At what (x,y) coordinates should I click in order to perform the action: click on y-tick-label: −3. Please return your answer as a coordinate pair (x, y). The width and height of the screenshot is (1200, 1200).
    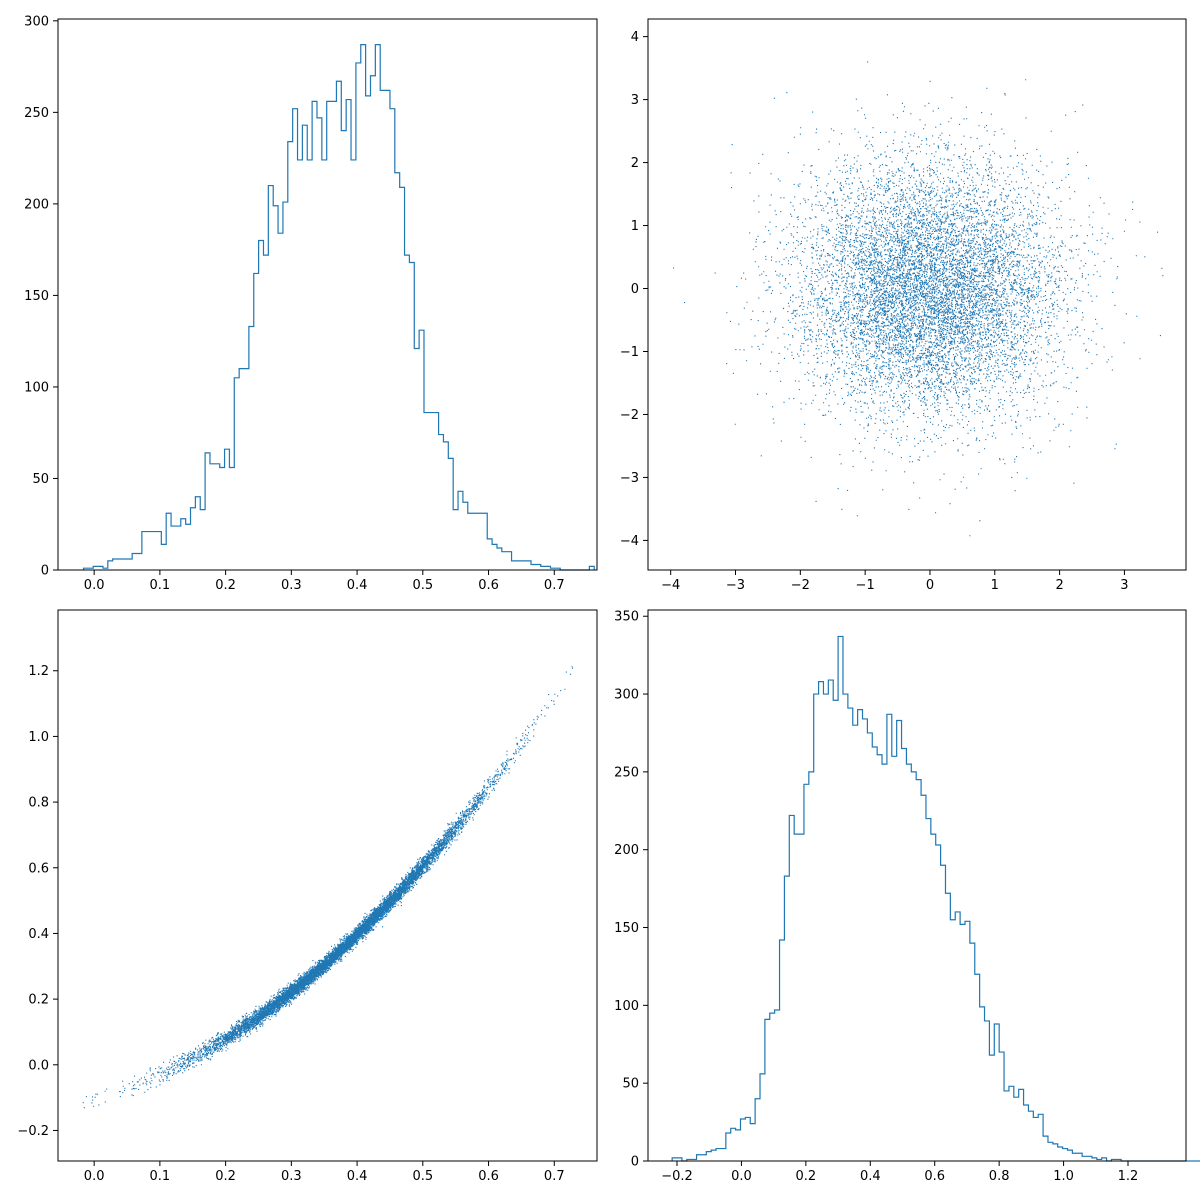
    Looking at the image, I should click on (629, 478).